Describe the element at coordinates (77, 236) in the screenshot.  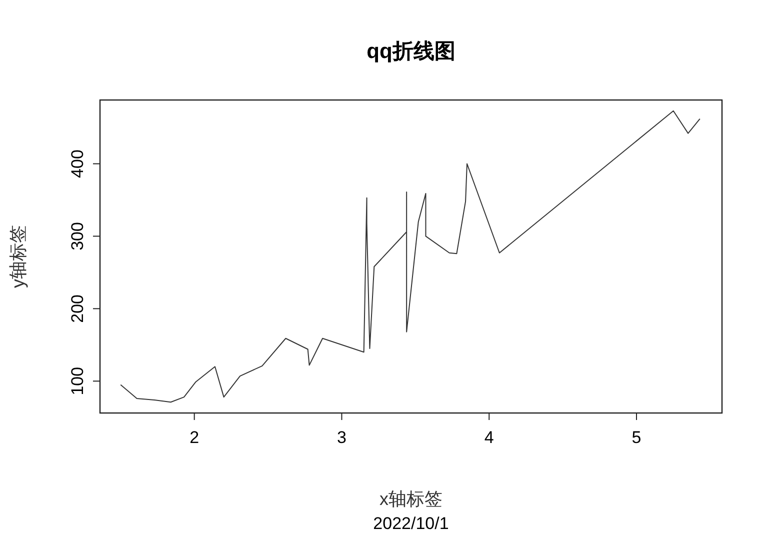
I see `y-tick-label: 300` at that location.